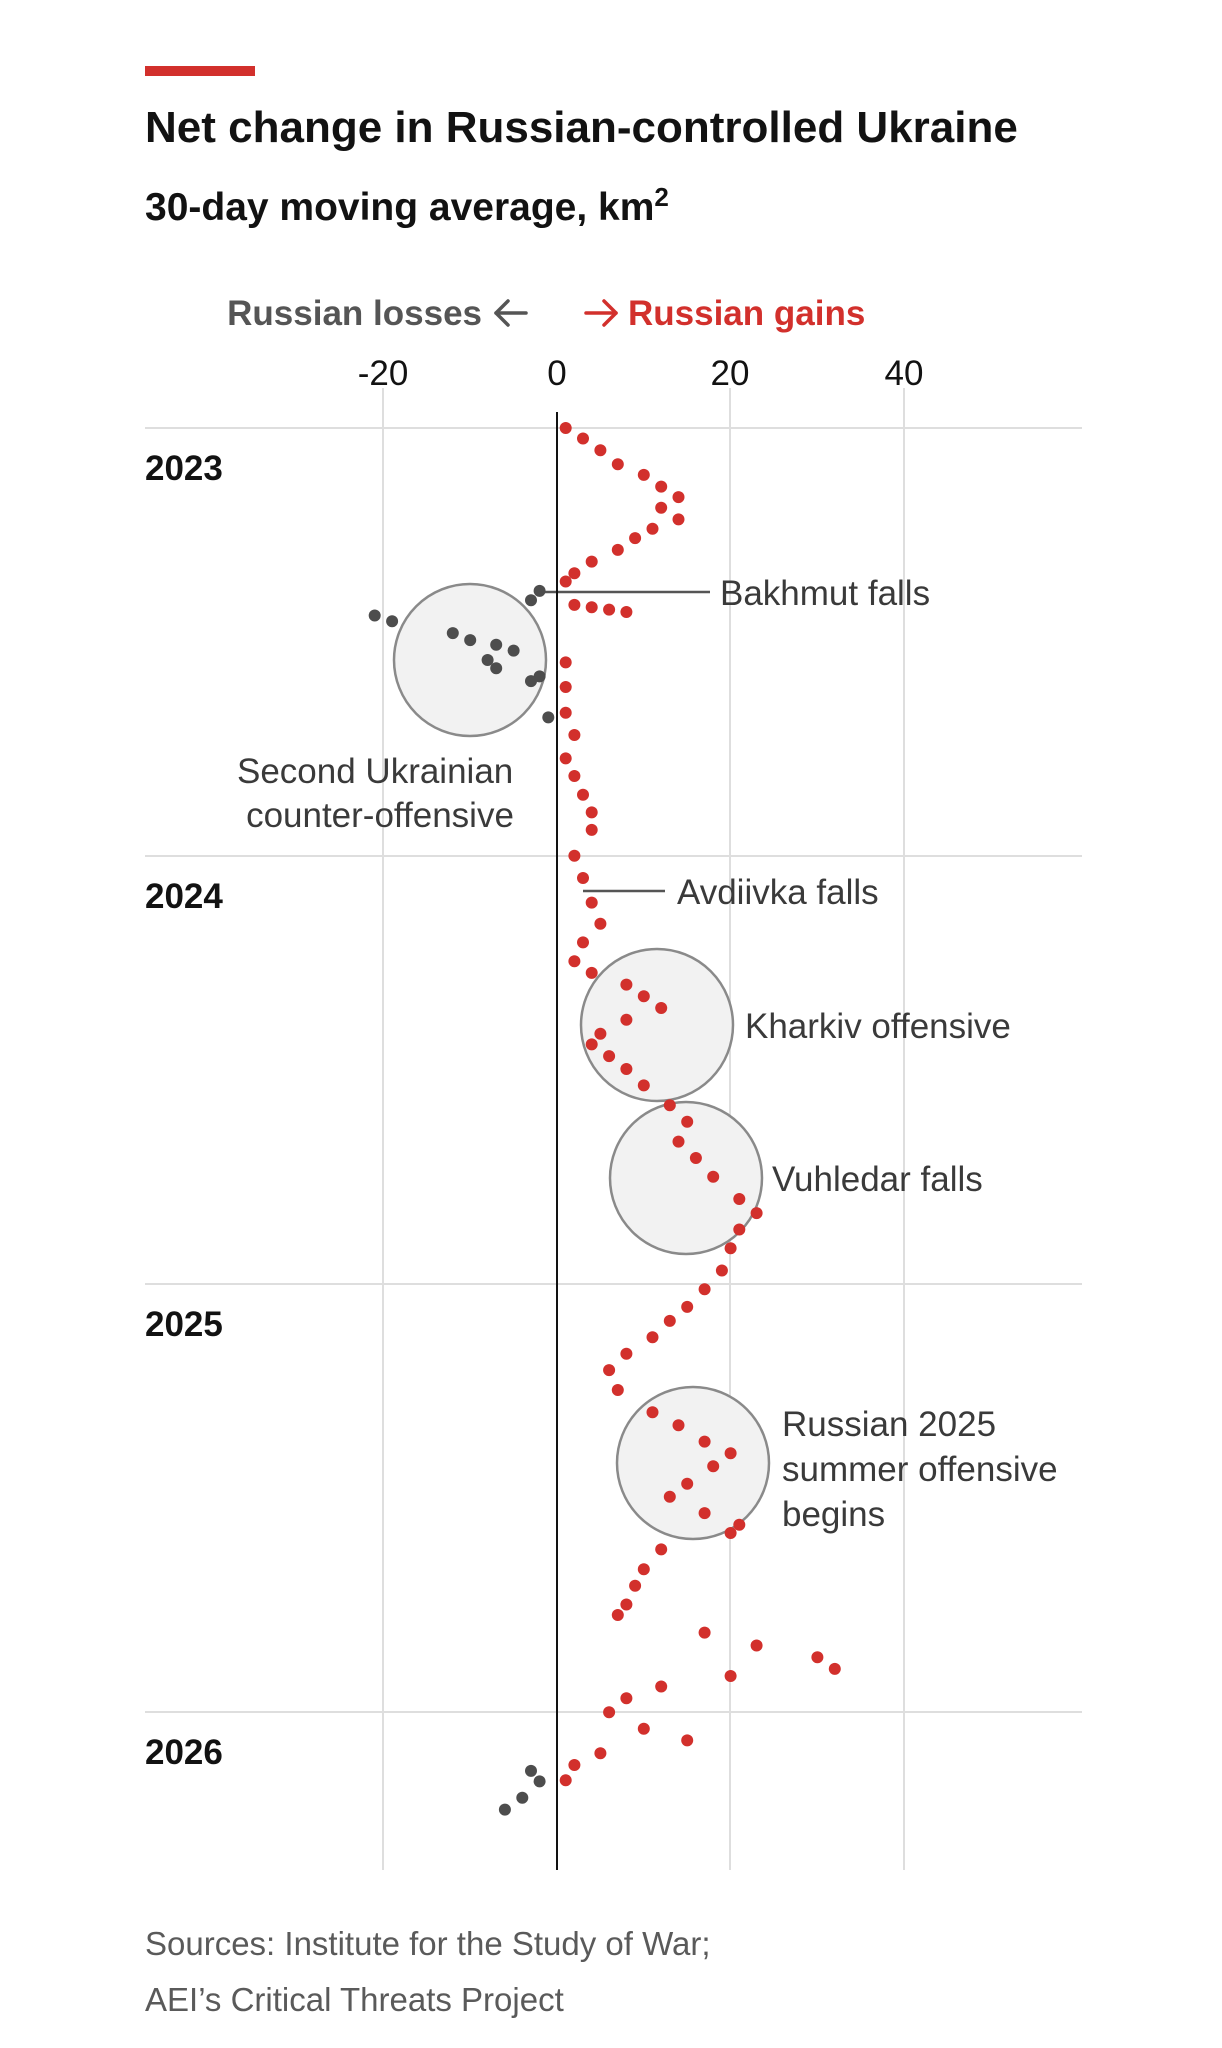 This screenshot has width=1222, height=2048. Describe the element at coordinates (380, 815) in the screenshot. I see `annotation-line: counter-offensive` at that location.